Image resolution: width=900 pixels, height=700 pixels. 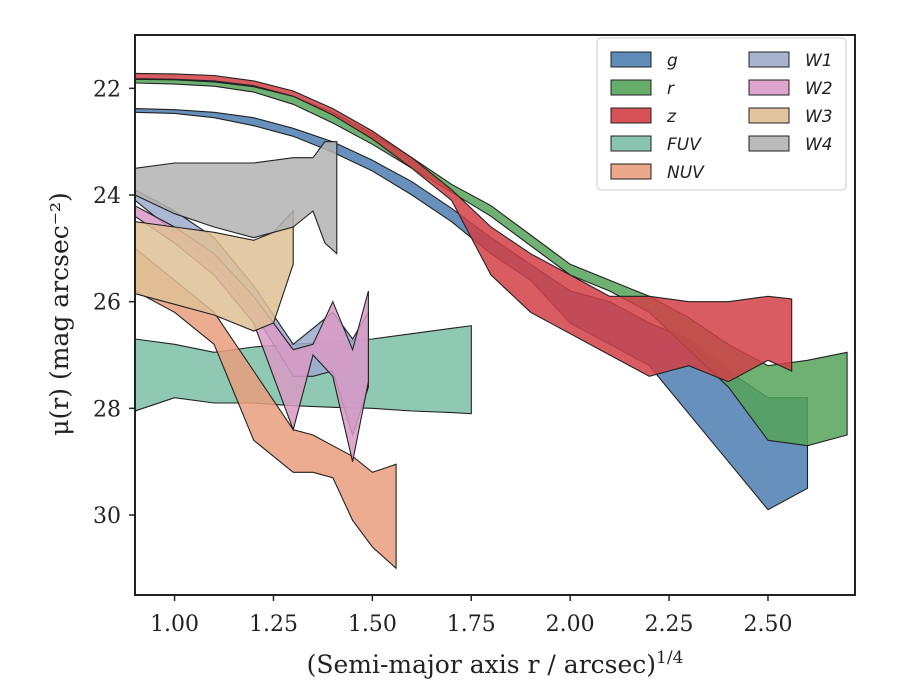 I want to click on legend-box, so click(x=721, y=114).